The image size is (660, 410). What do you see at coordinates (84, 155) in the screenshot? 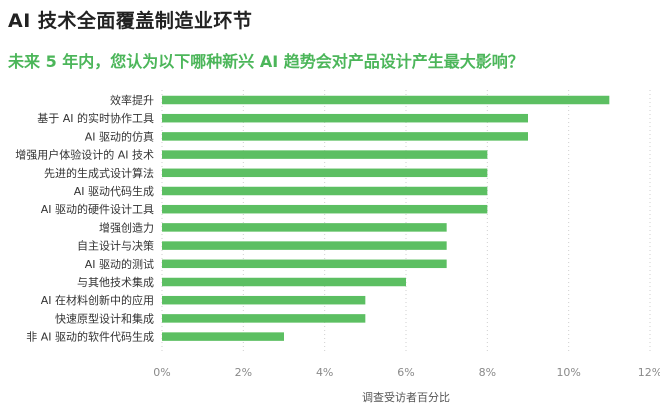
I see `category-label: 增强用户体验设计的 AI 技术` at bounding box center [84, 155].